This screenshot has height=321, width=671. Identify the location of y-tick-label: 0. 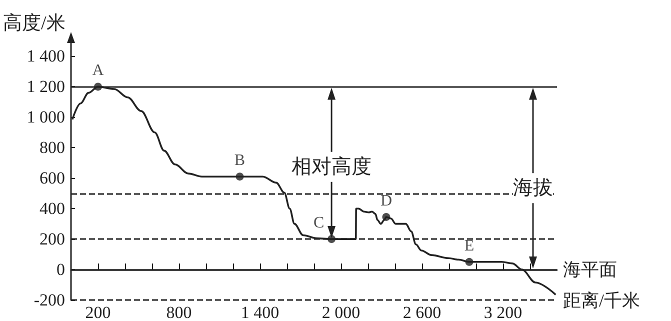
(60, 270).